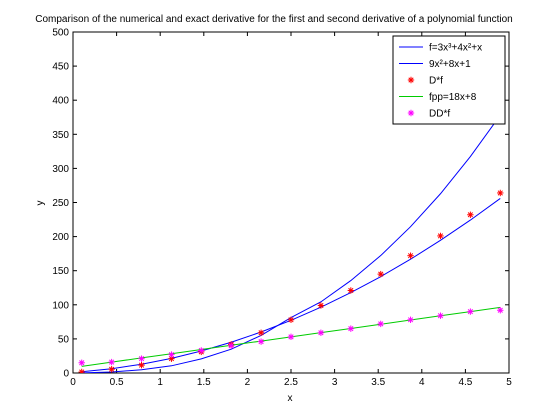 This screenshot has height=420, width=560. What do you see at coordinates (60, 305) in the screenshot?
I see `y-tick-label: 100` at bounding box center [60, 305].